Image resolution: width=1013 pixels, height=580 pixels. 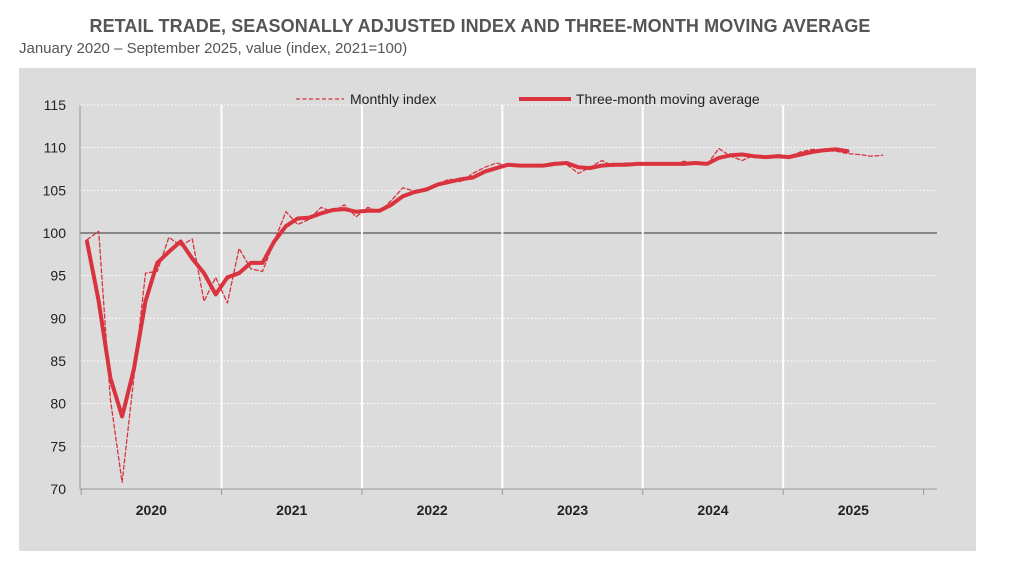 What do you see at coordinates (55, 148) in the screenshot?
I see `y-tick-label-110: 110` at bounding box center [55, 148].